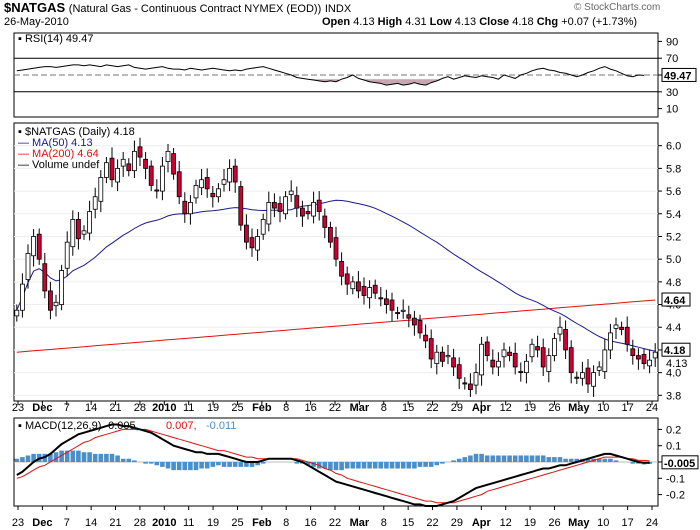 The image size is (700, 530). What do you see at coordinates (67, 408) in the screenshot?
I see `x-tick-label: 7` at bounding box center [67, 408].